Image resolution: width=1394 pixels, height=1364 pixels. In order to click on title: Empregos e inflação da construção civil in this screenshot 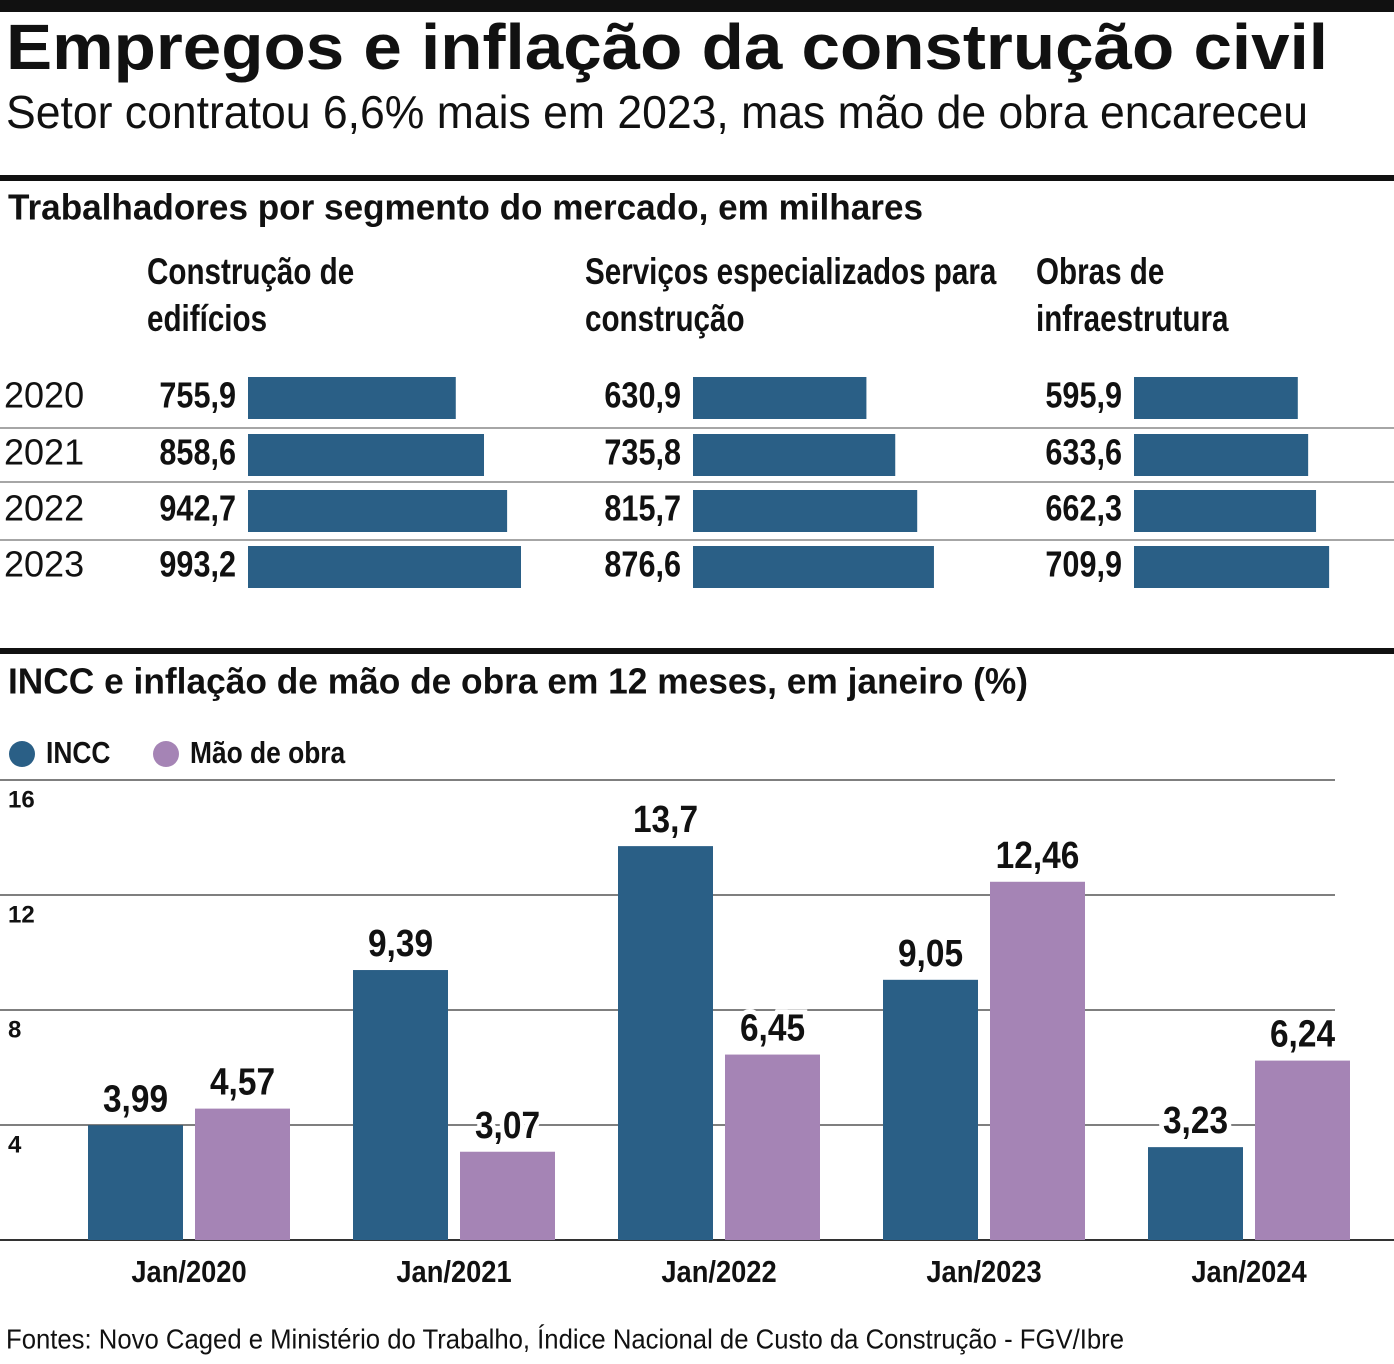, I will do `click(667, 47)`.